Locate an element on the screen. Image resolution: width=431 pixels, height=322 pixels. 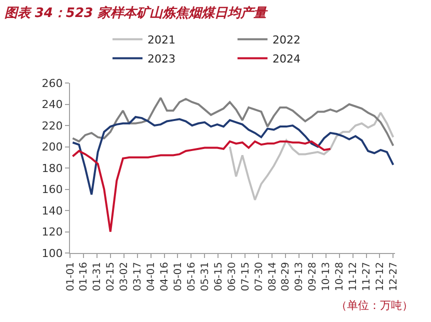
x-tick-label: 06-30 is located at coordinates (232, 277).